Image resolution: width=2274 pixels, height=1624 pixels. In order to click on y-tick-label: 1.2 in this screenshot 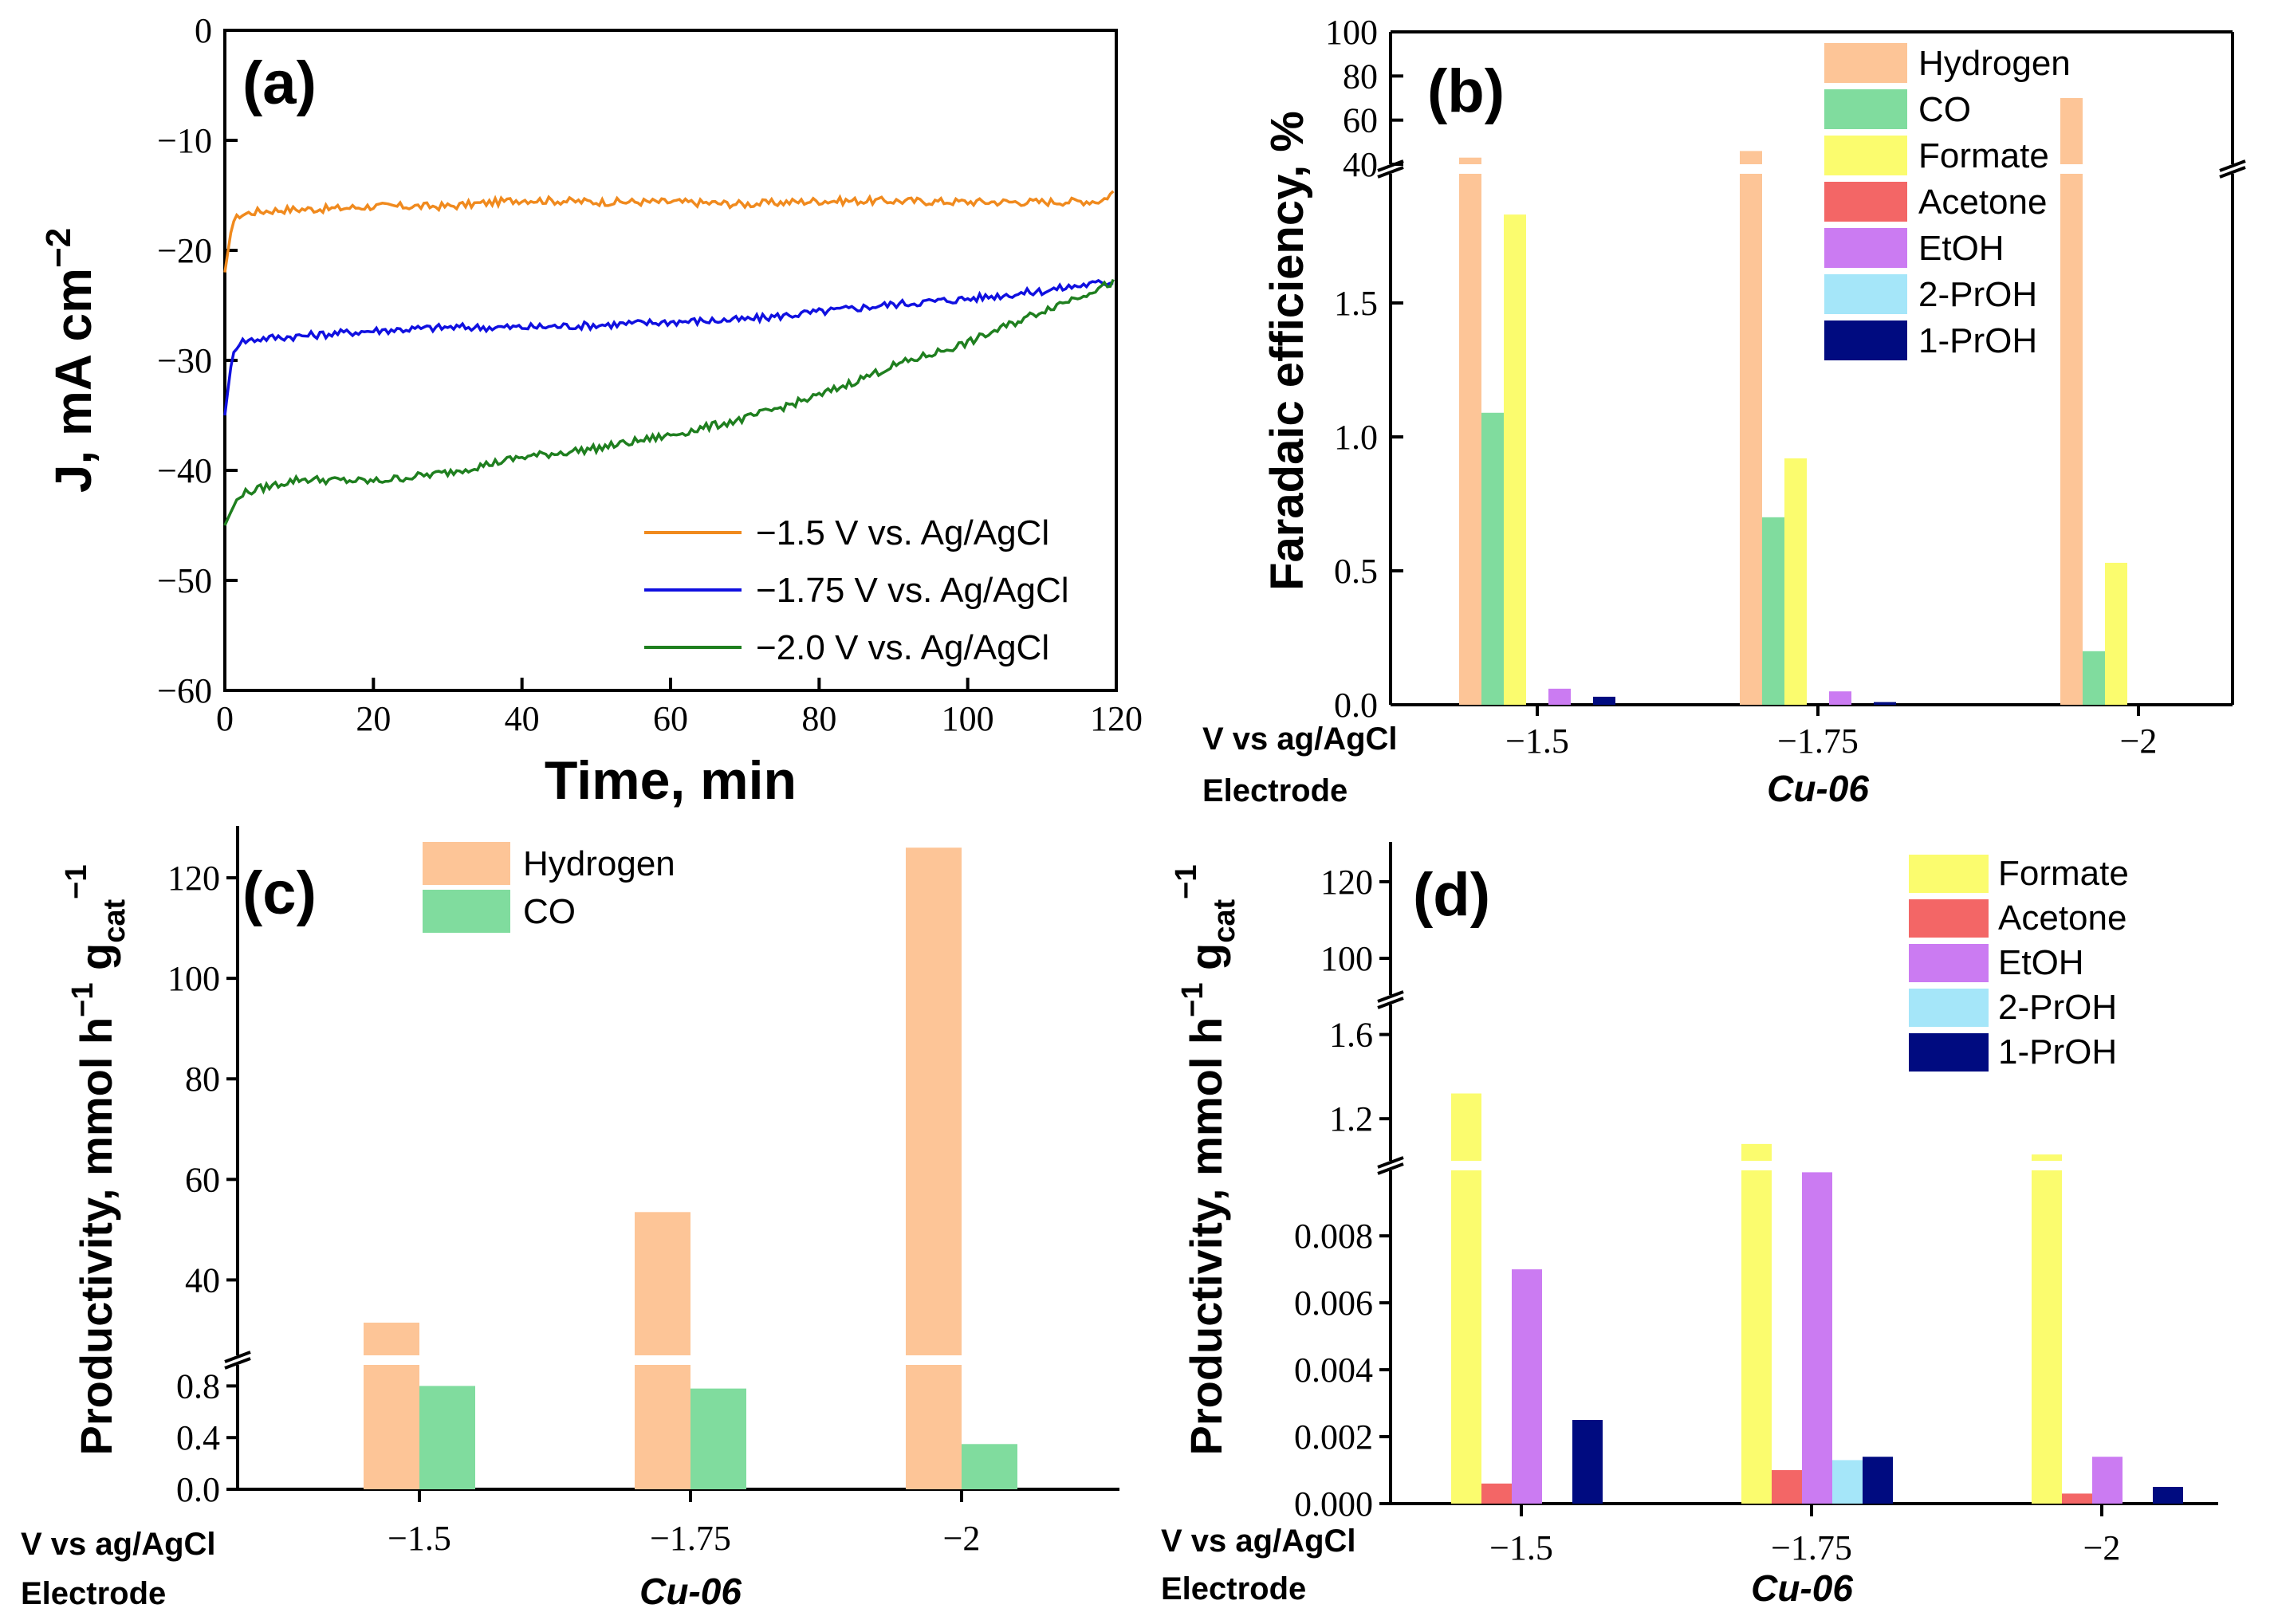, I will do `click(1351, 1119)`.